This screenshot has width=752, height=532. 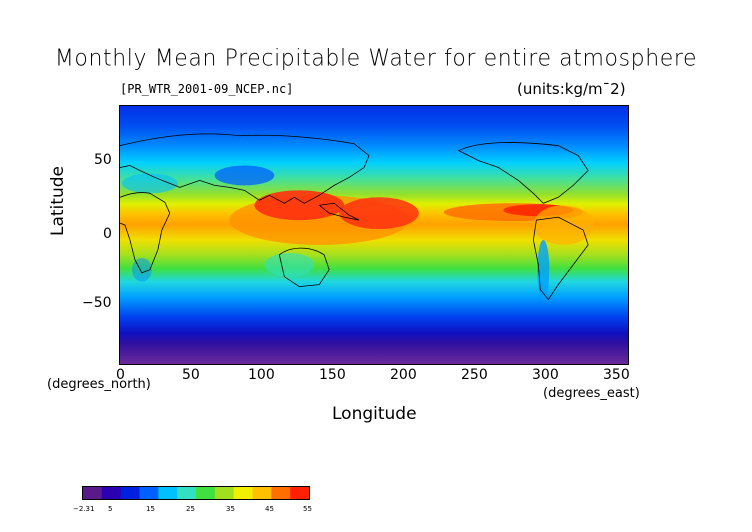 I want to click on sahara-dry, so click(x=149, y=183).